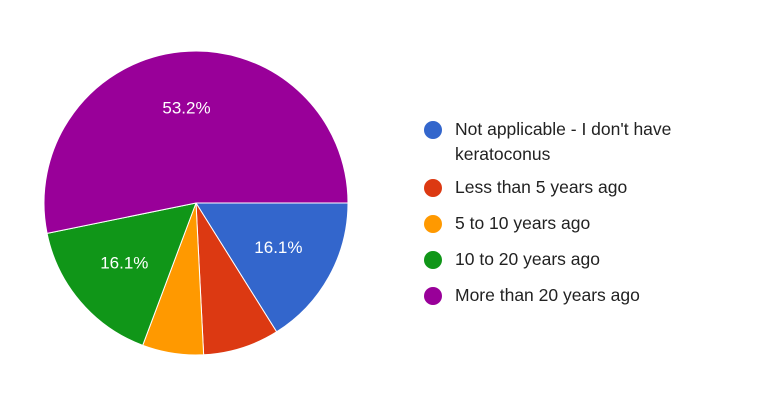 Image resolution: width=768 pixels, height=403 pixels. I want to click on legend-item-less-than-5-years: Less than 5 years ago, so click(589, 187).